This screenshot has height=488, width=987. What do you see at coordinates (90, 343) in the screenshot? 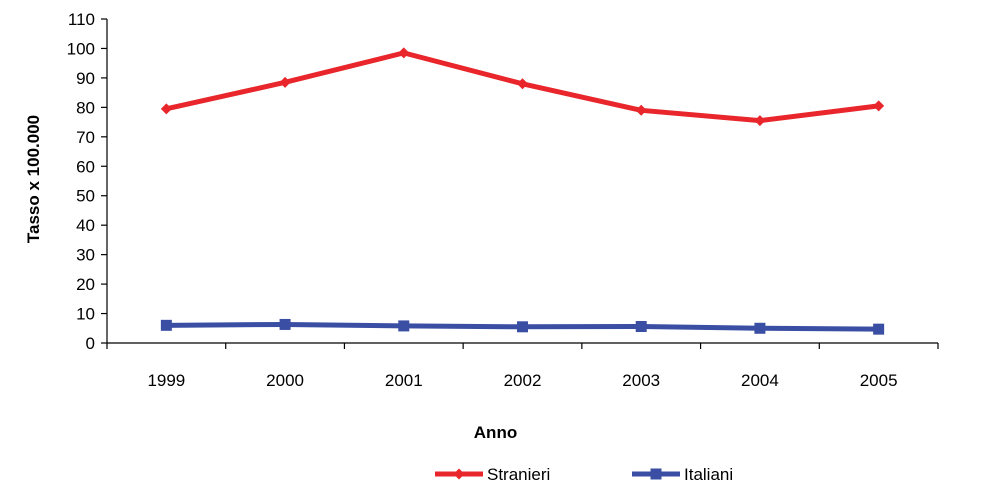
I see `y-tick-label: 0` at bounding box center [90, 343].